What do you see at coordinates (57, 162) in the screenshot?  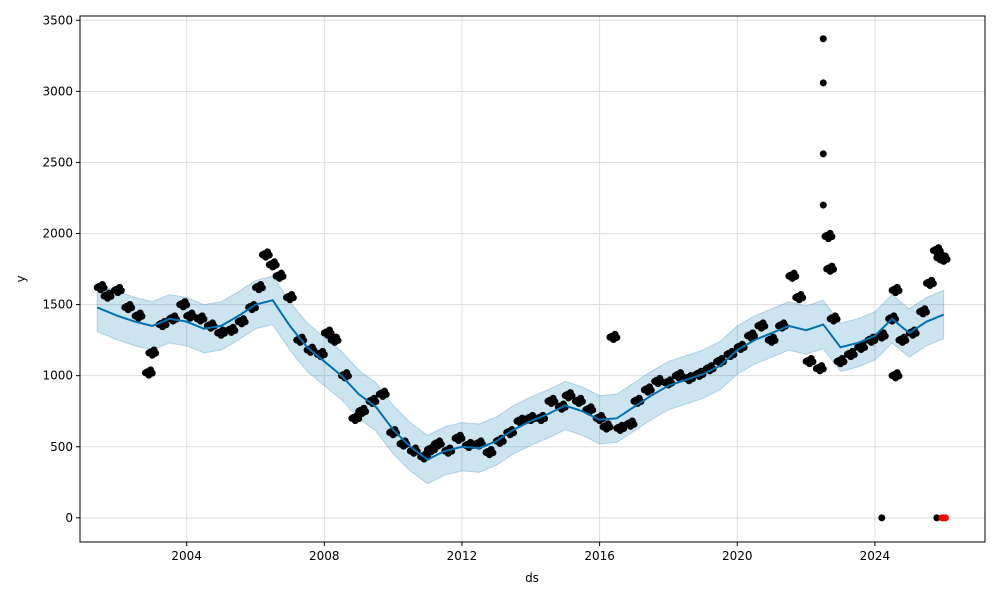 I see `y-tick-label: 2500` at bounding box center [57, 162].